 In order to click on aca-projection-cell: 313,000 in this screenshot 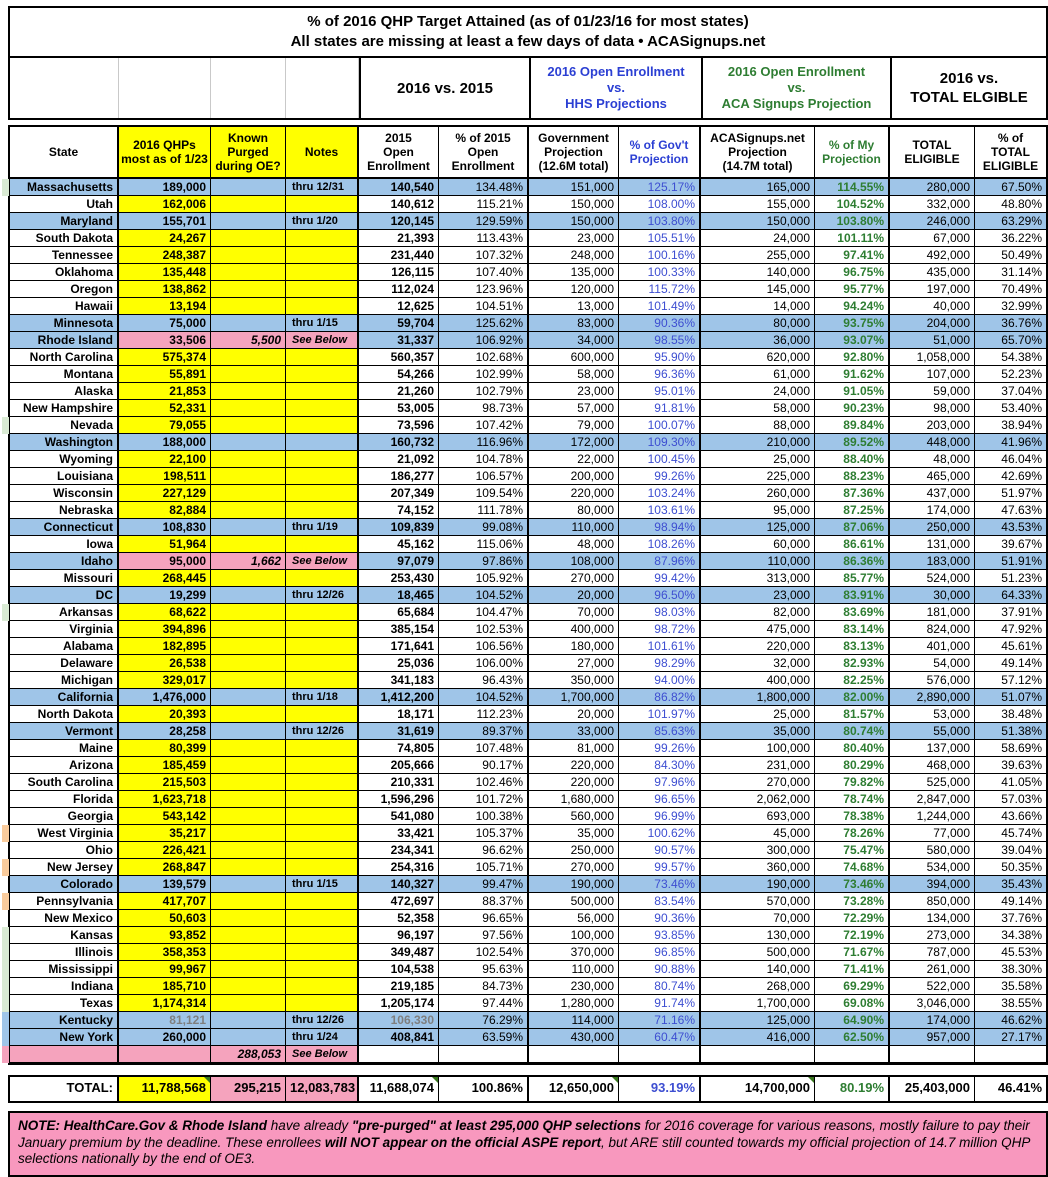, I will do `click(758, 578)`.